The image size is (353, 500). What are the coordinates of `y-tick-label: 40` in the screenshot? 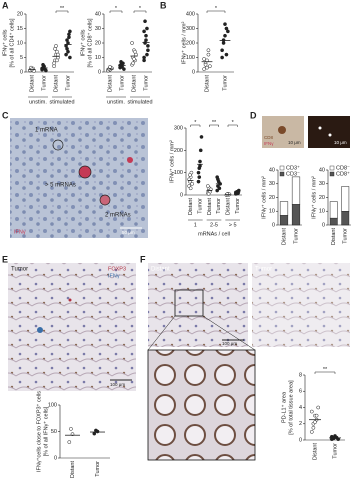 It's located at (98, 14).